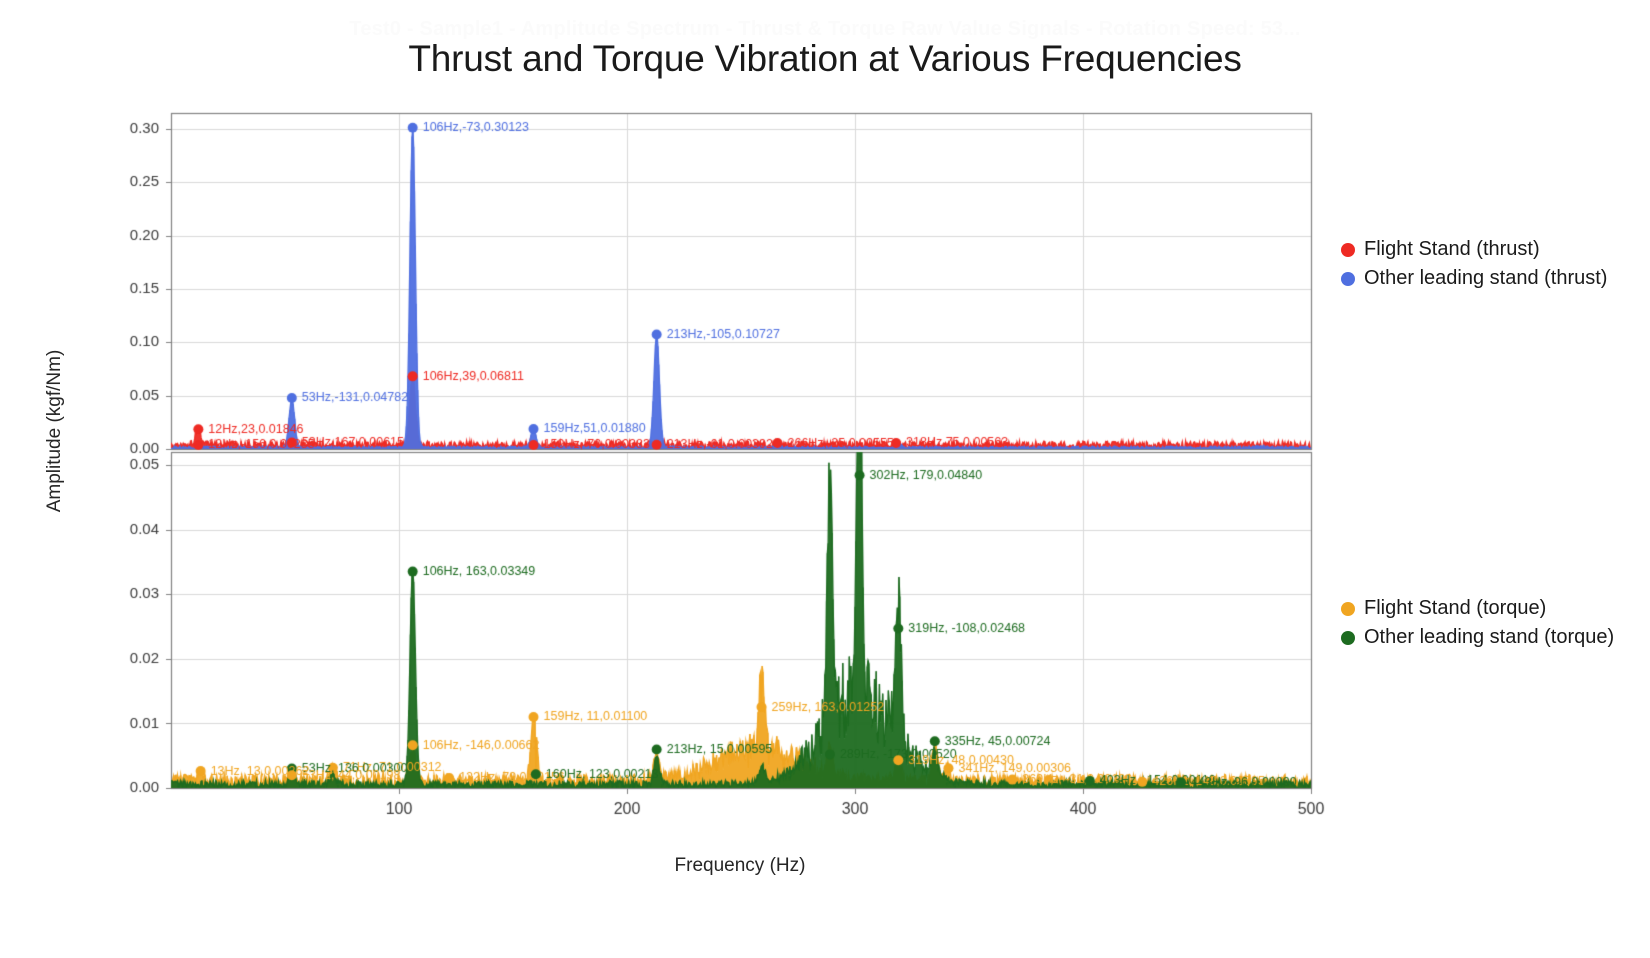 This screenshot has width=1650, height=958. I want to click on legend-item-flight-stand-thrust: Flight Stand (thrust), so click(1474, 249).